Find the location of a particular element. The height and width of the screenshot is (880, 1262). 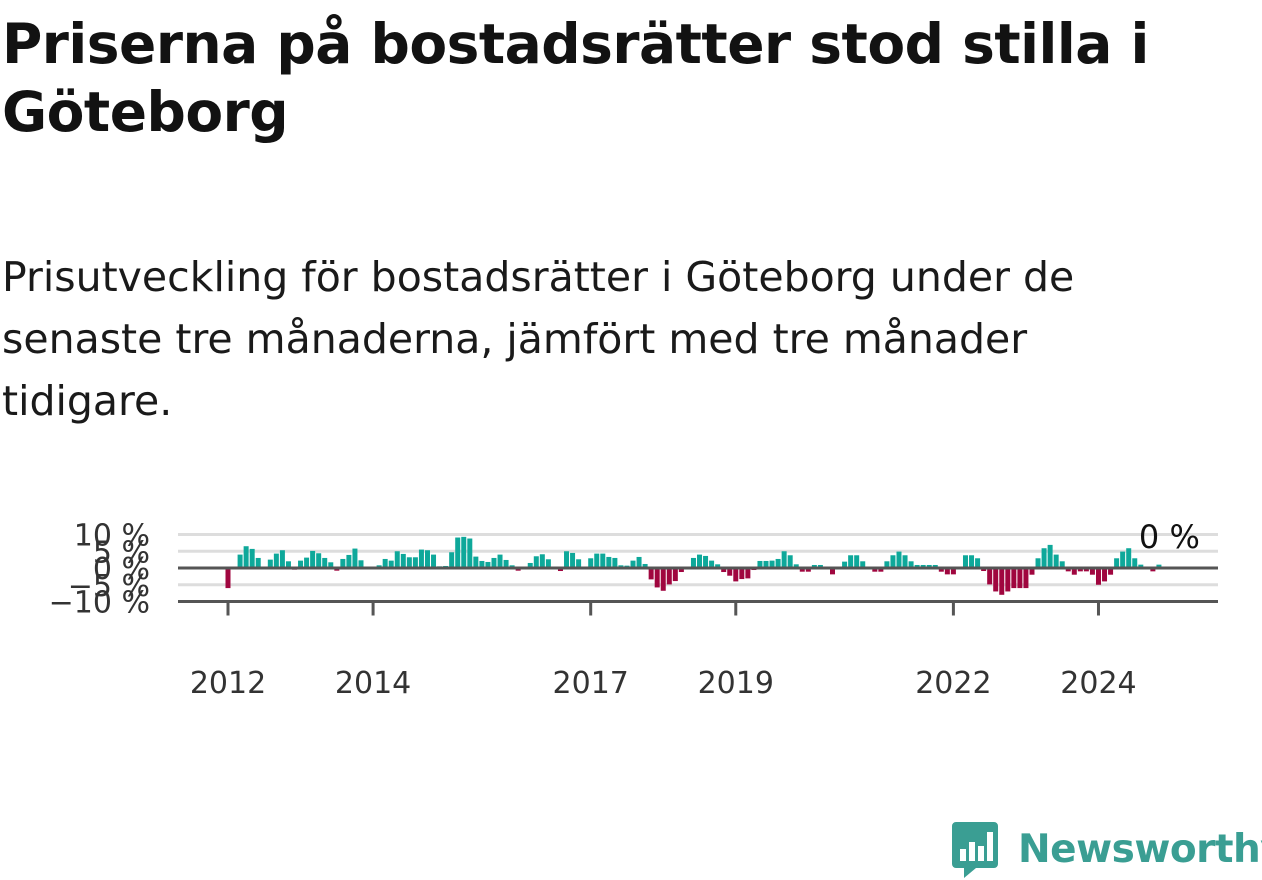

x-tick-label: 2022 is located at coordinates (953, 683).